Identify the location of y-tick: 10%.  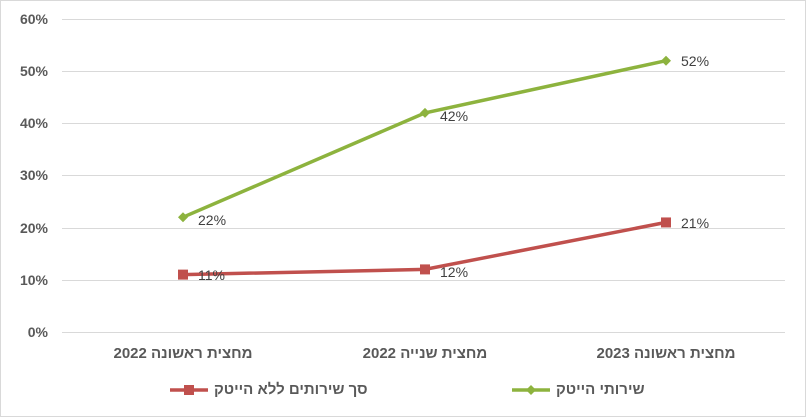
(33, 280).